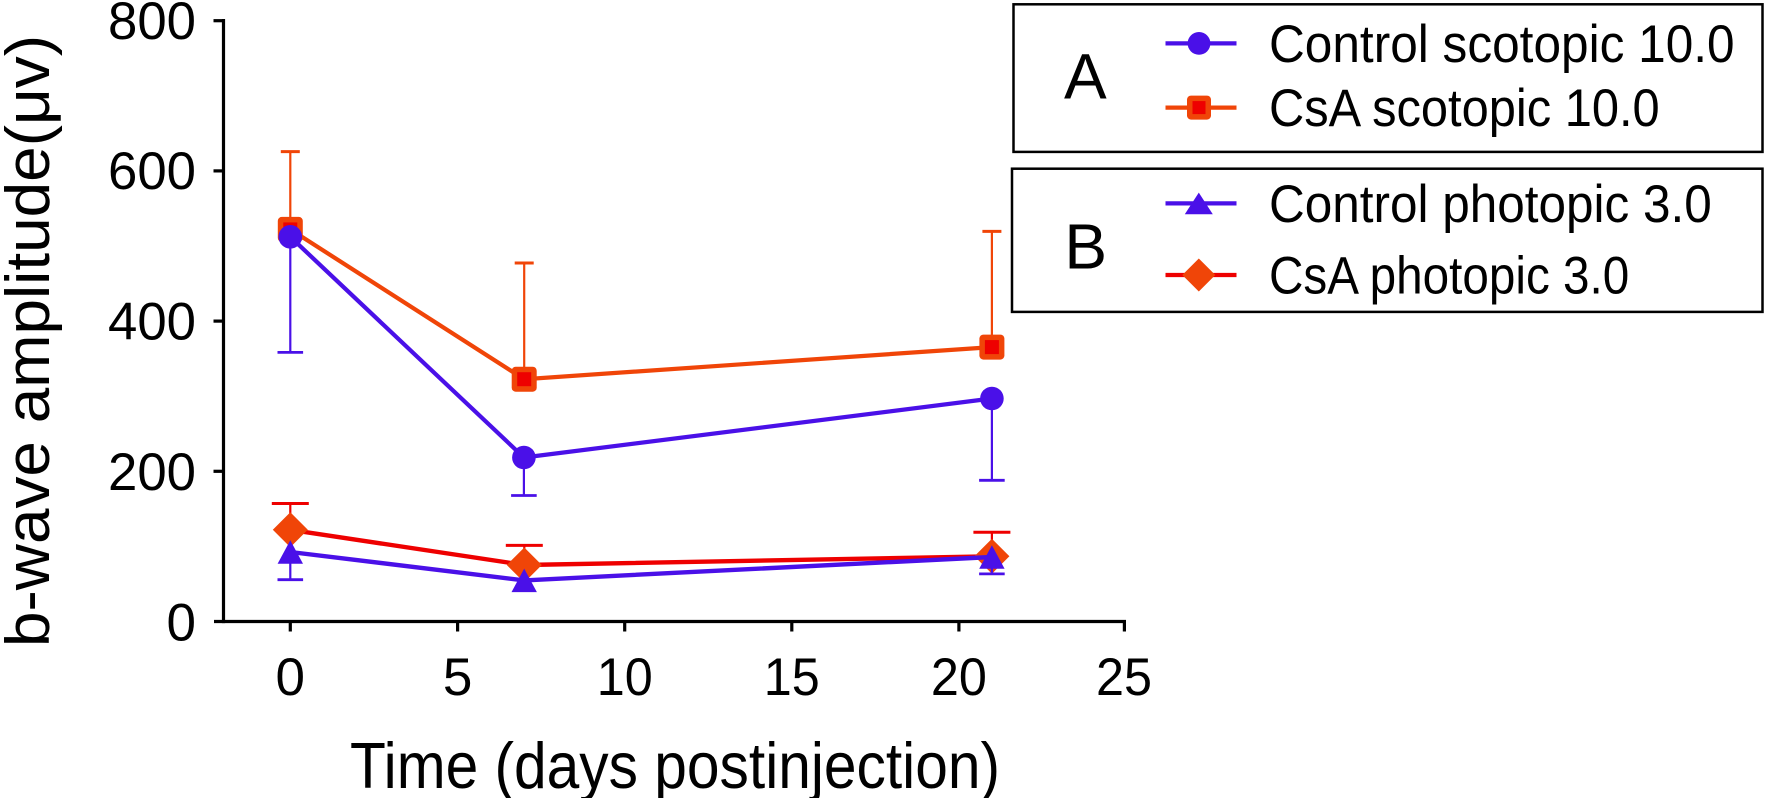 This screenshot has width=1767, height=798. Describe the element at coordinates (1085, 77) in the screenshot. I see `svg-text: A` at that location.